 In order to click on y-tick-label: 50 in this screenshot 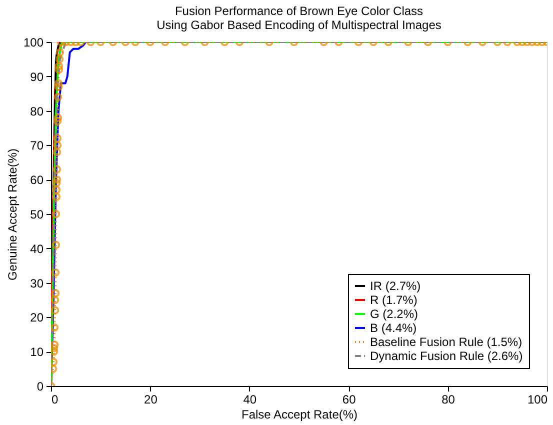, I will do `click(37, 215)`.